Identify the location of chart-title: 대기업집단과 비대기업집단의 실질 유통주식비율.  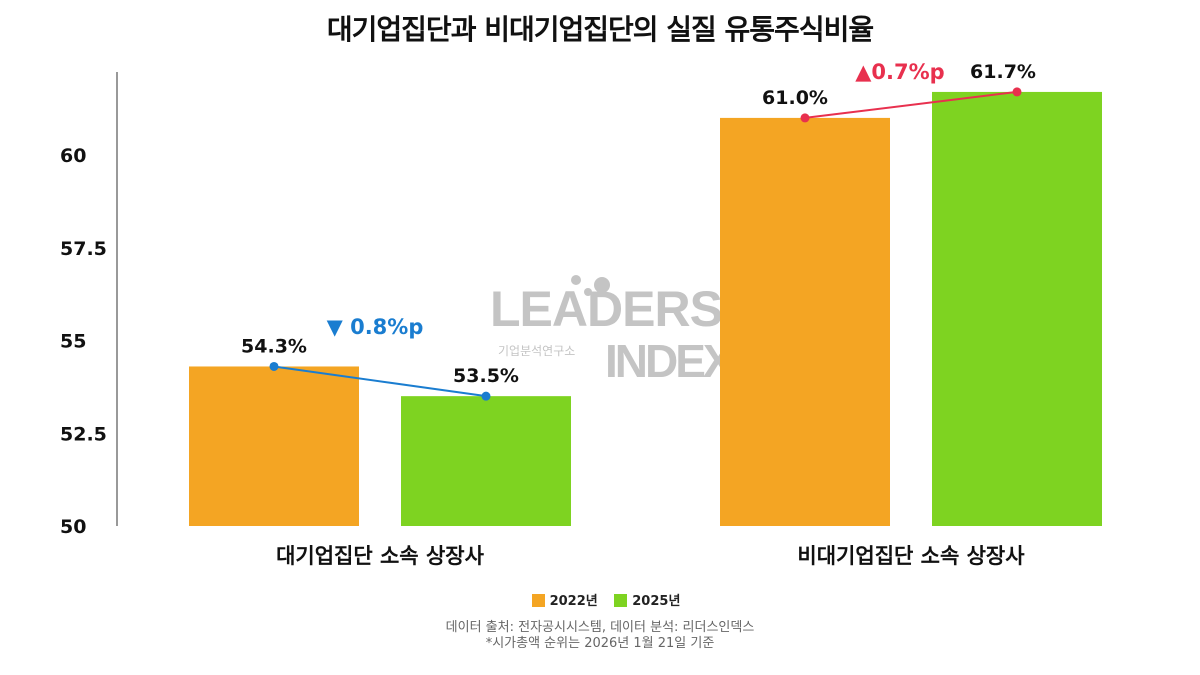
(600, 29).